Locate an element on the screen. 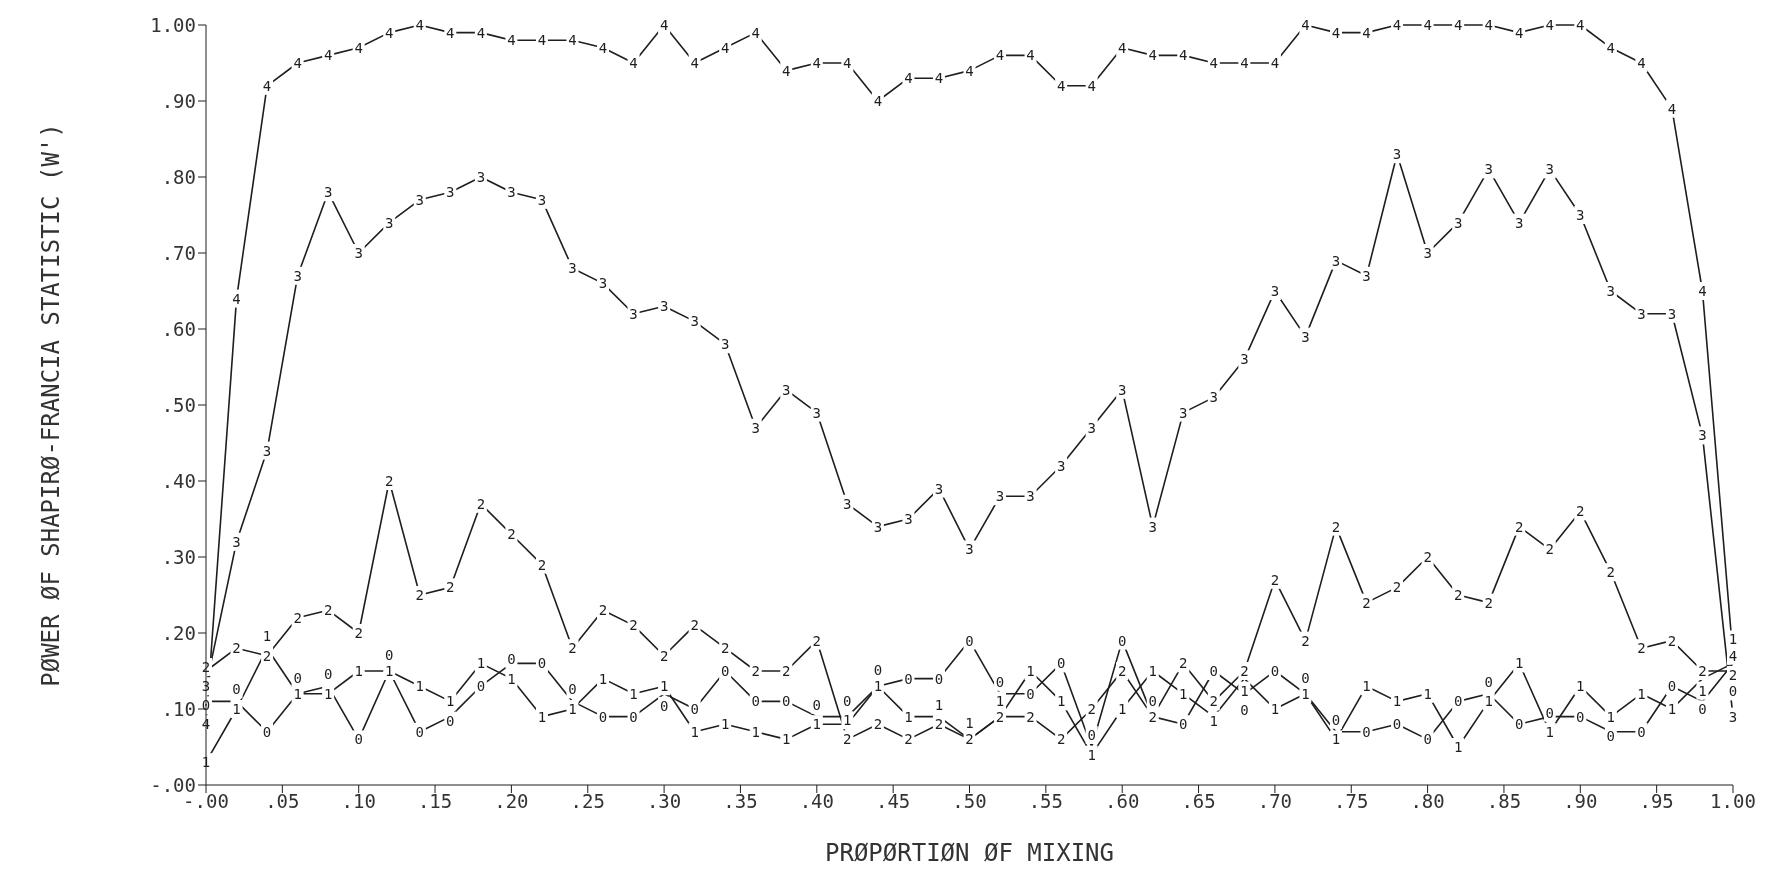 The width and height of the screenshot is (1785, 873). x-tick-label: .95 is located at coordinates (1656, 801).